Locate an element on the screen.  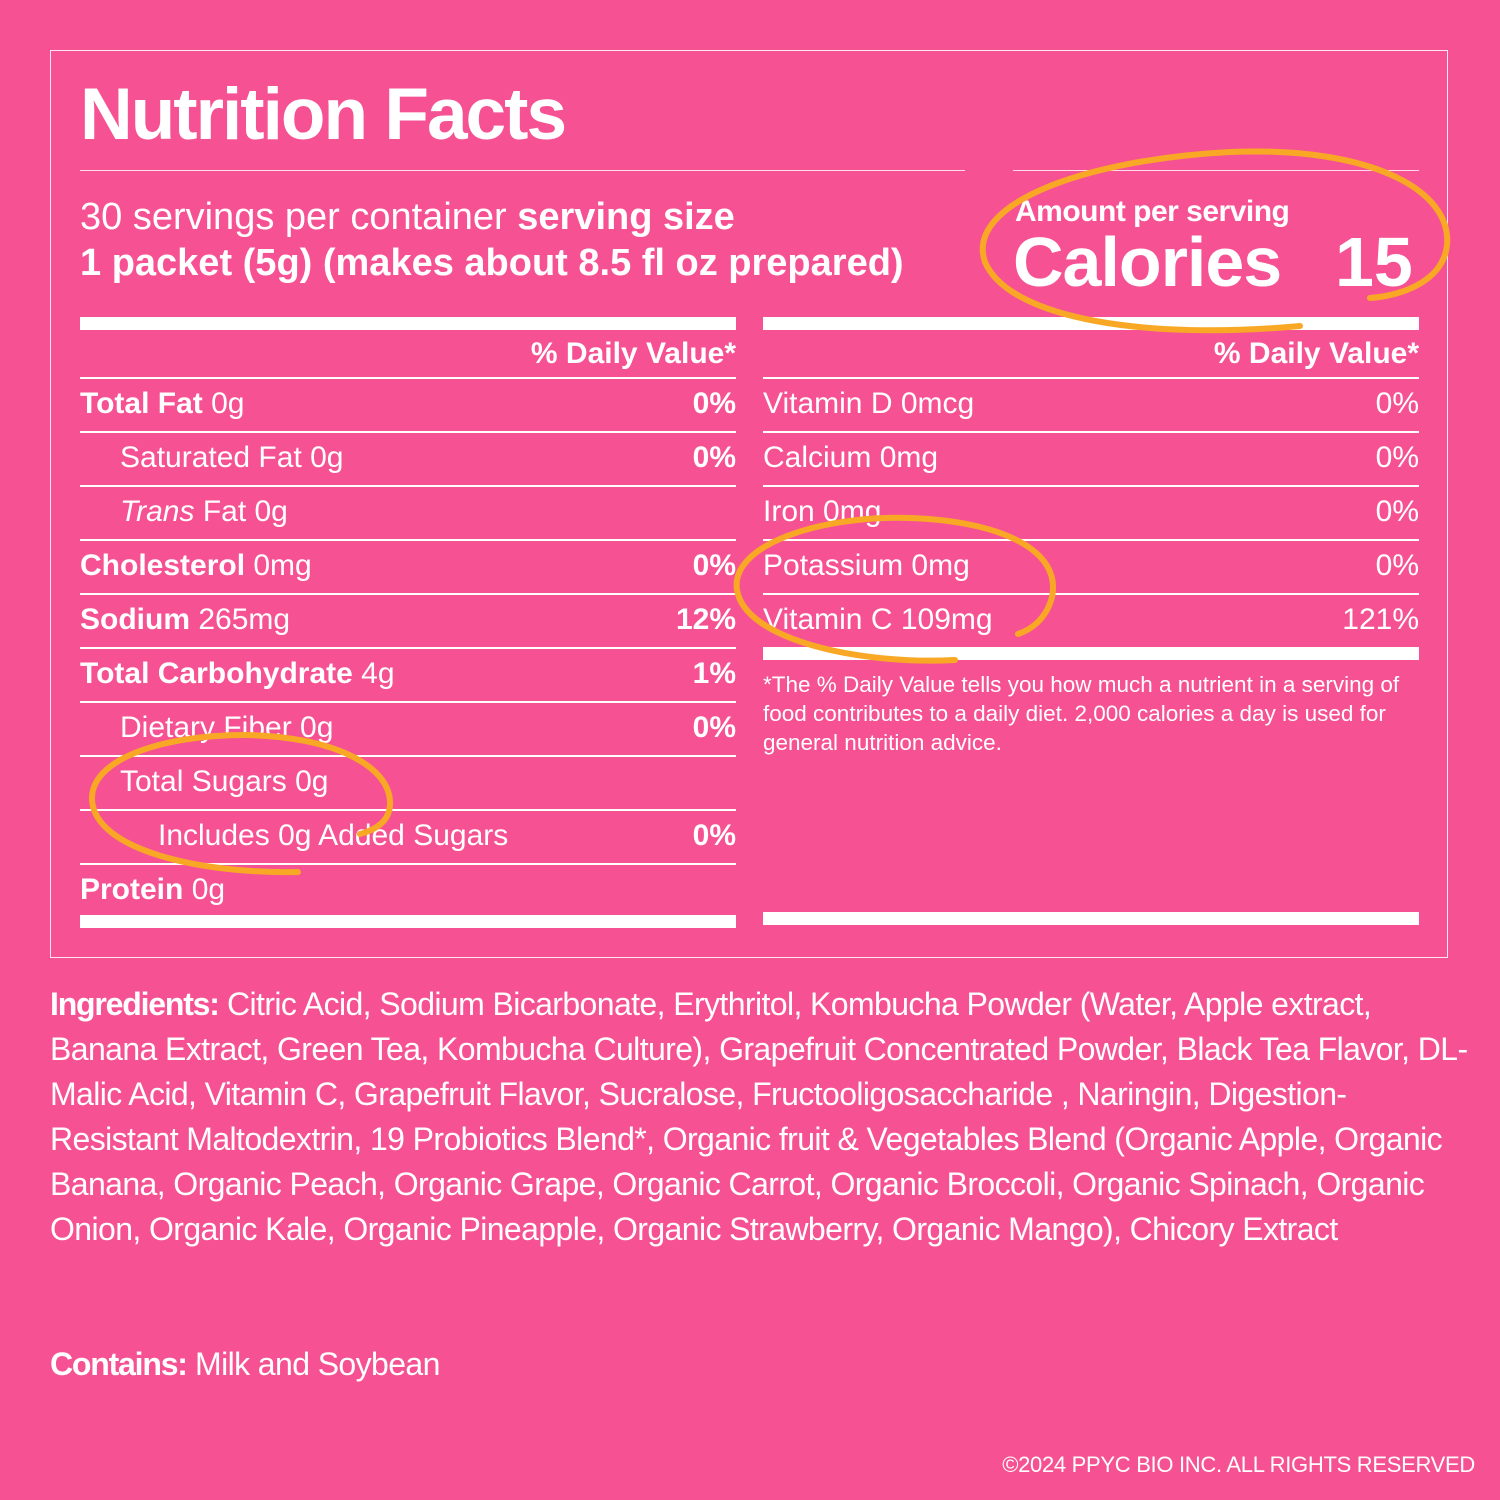
nutrient-name: Potassium 0mg is located at coordinates (866, 565).